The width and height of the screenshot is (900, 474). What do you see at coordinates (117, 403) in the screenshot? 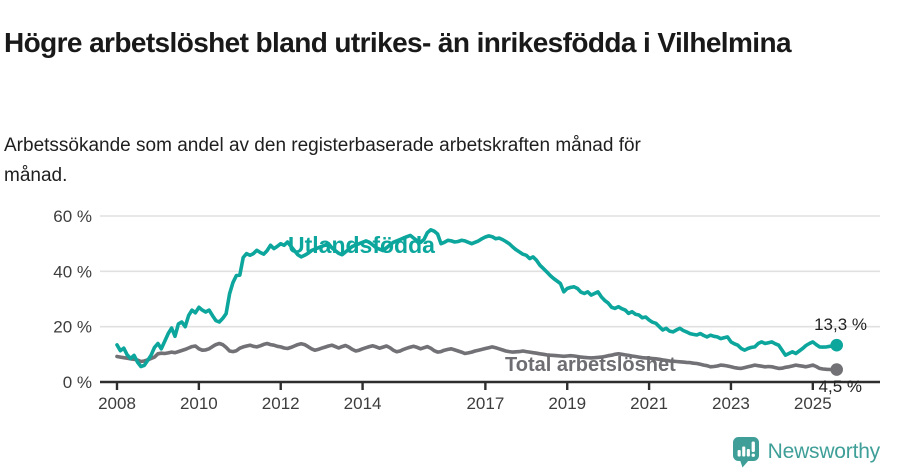
I see `x-tick-label: 2008` at bounding box center [117, 403].